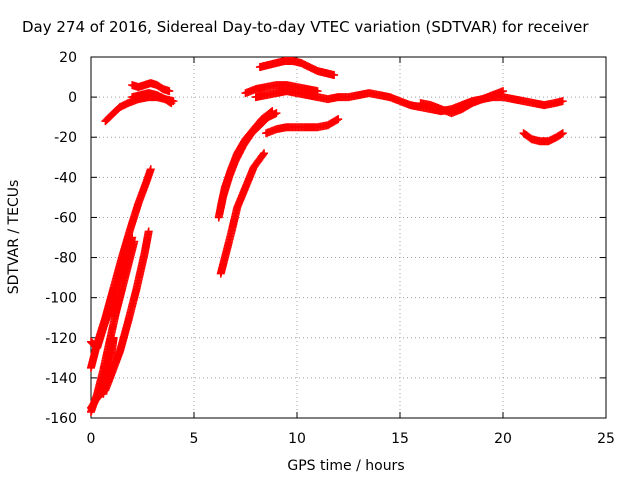 The height and width of the screenshot is (480, 640). Describe the element at coordinates (61, 339) in the screenshot. I see `y-tick-label: -120` at that location.